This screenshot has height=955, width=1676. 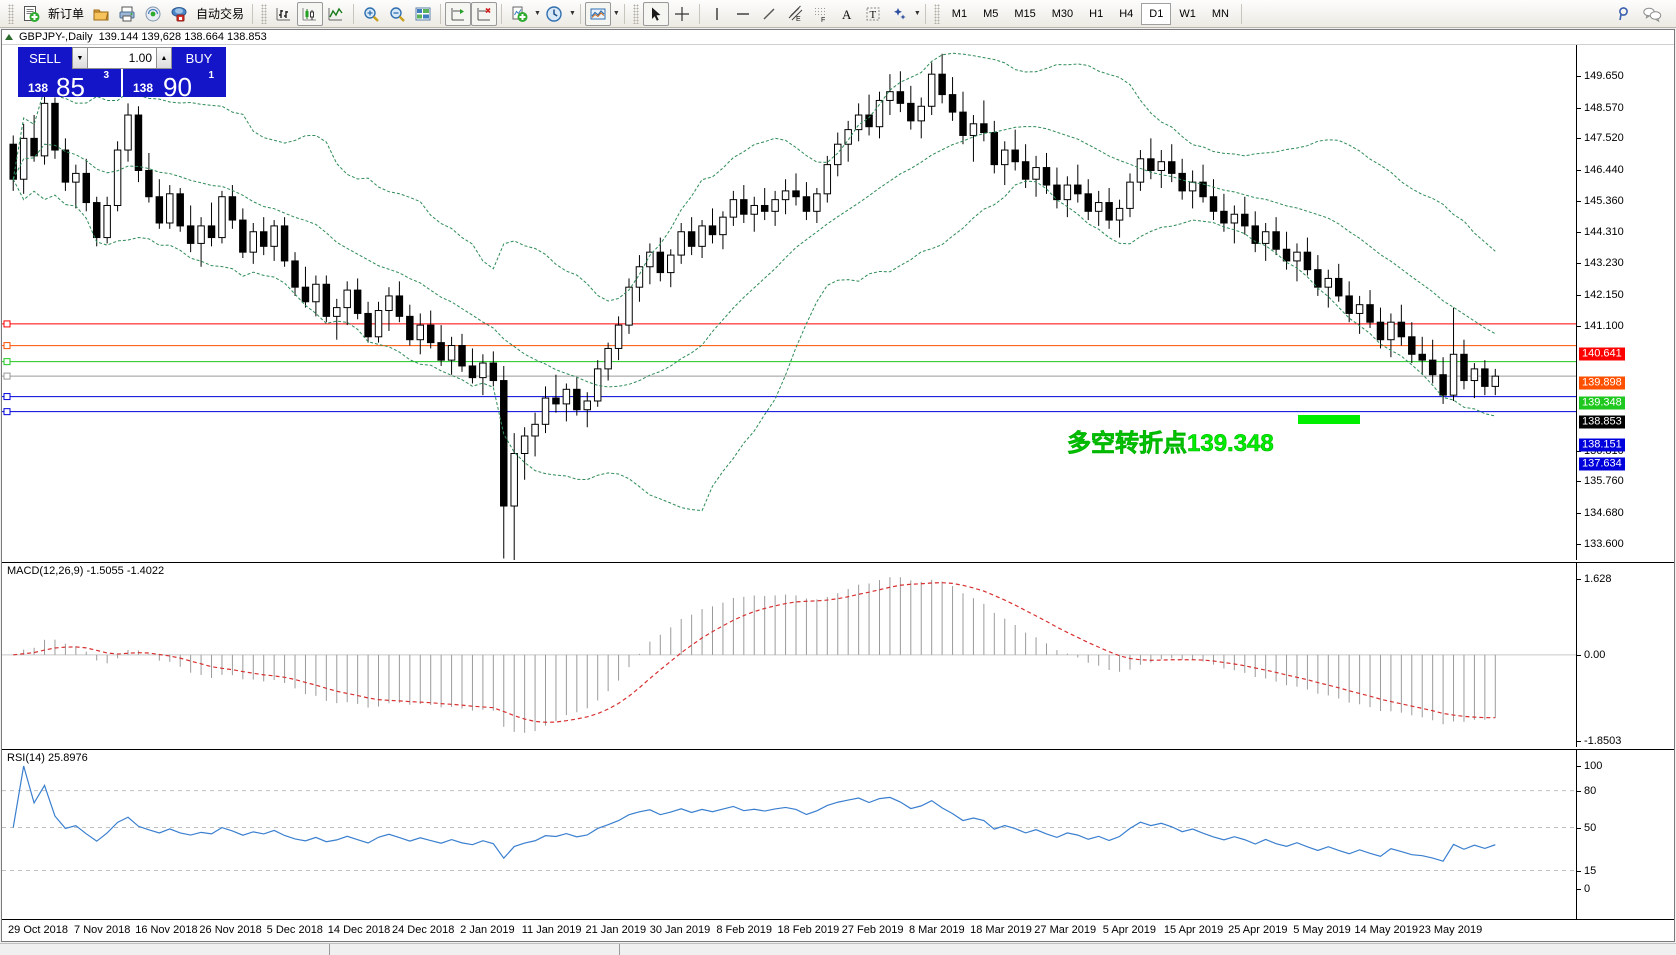 What do you see at coordinates (80, 58) in the screenshot?
I see `volume-decrease-button: ▼` at bounding box center [80, 58].